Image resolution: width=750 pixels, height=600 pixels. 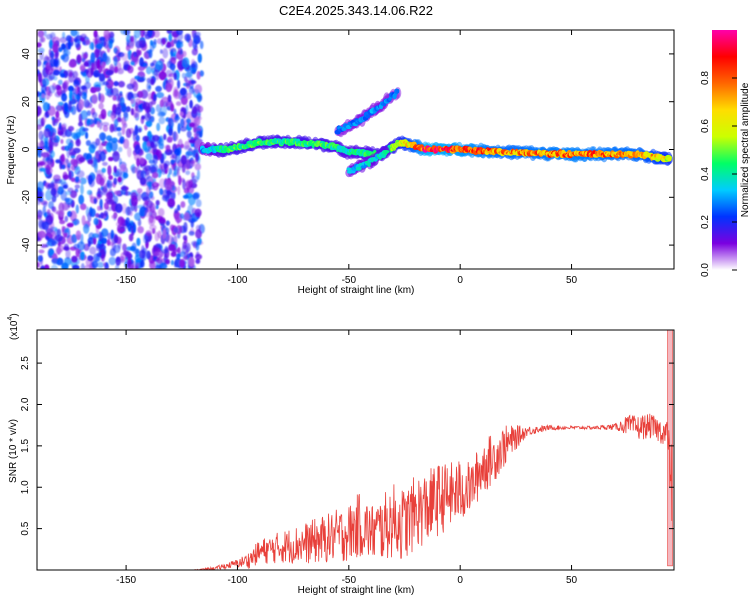 I want to click on spectrogram-xtick-label: -150, so click(x=126, y=280).